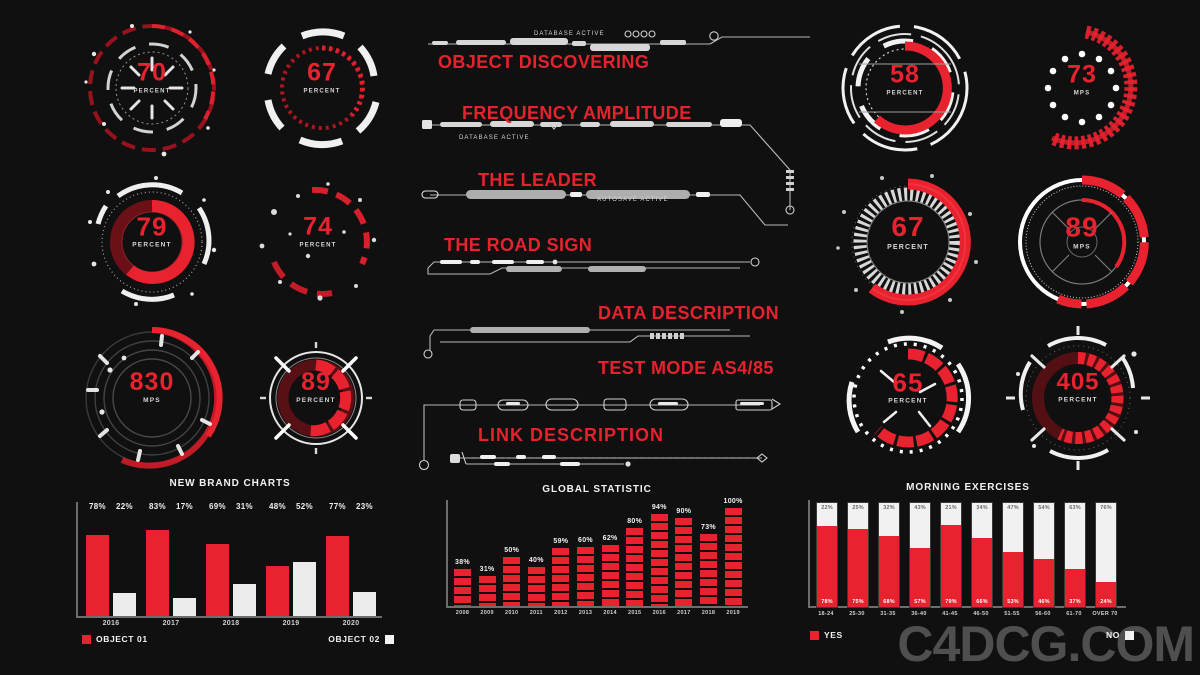  Describe the element at coordinates (919, 614) in the screenshot. I see `x-axis-label: 36-40` at that location.